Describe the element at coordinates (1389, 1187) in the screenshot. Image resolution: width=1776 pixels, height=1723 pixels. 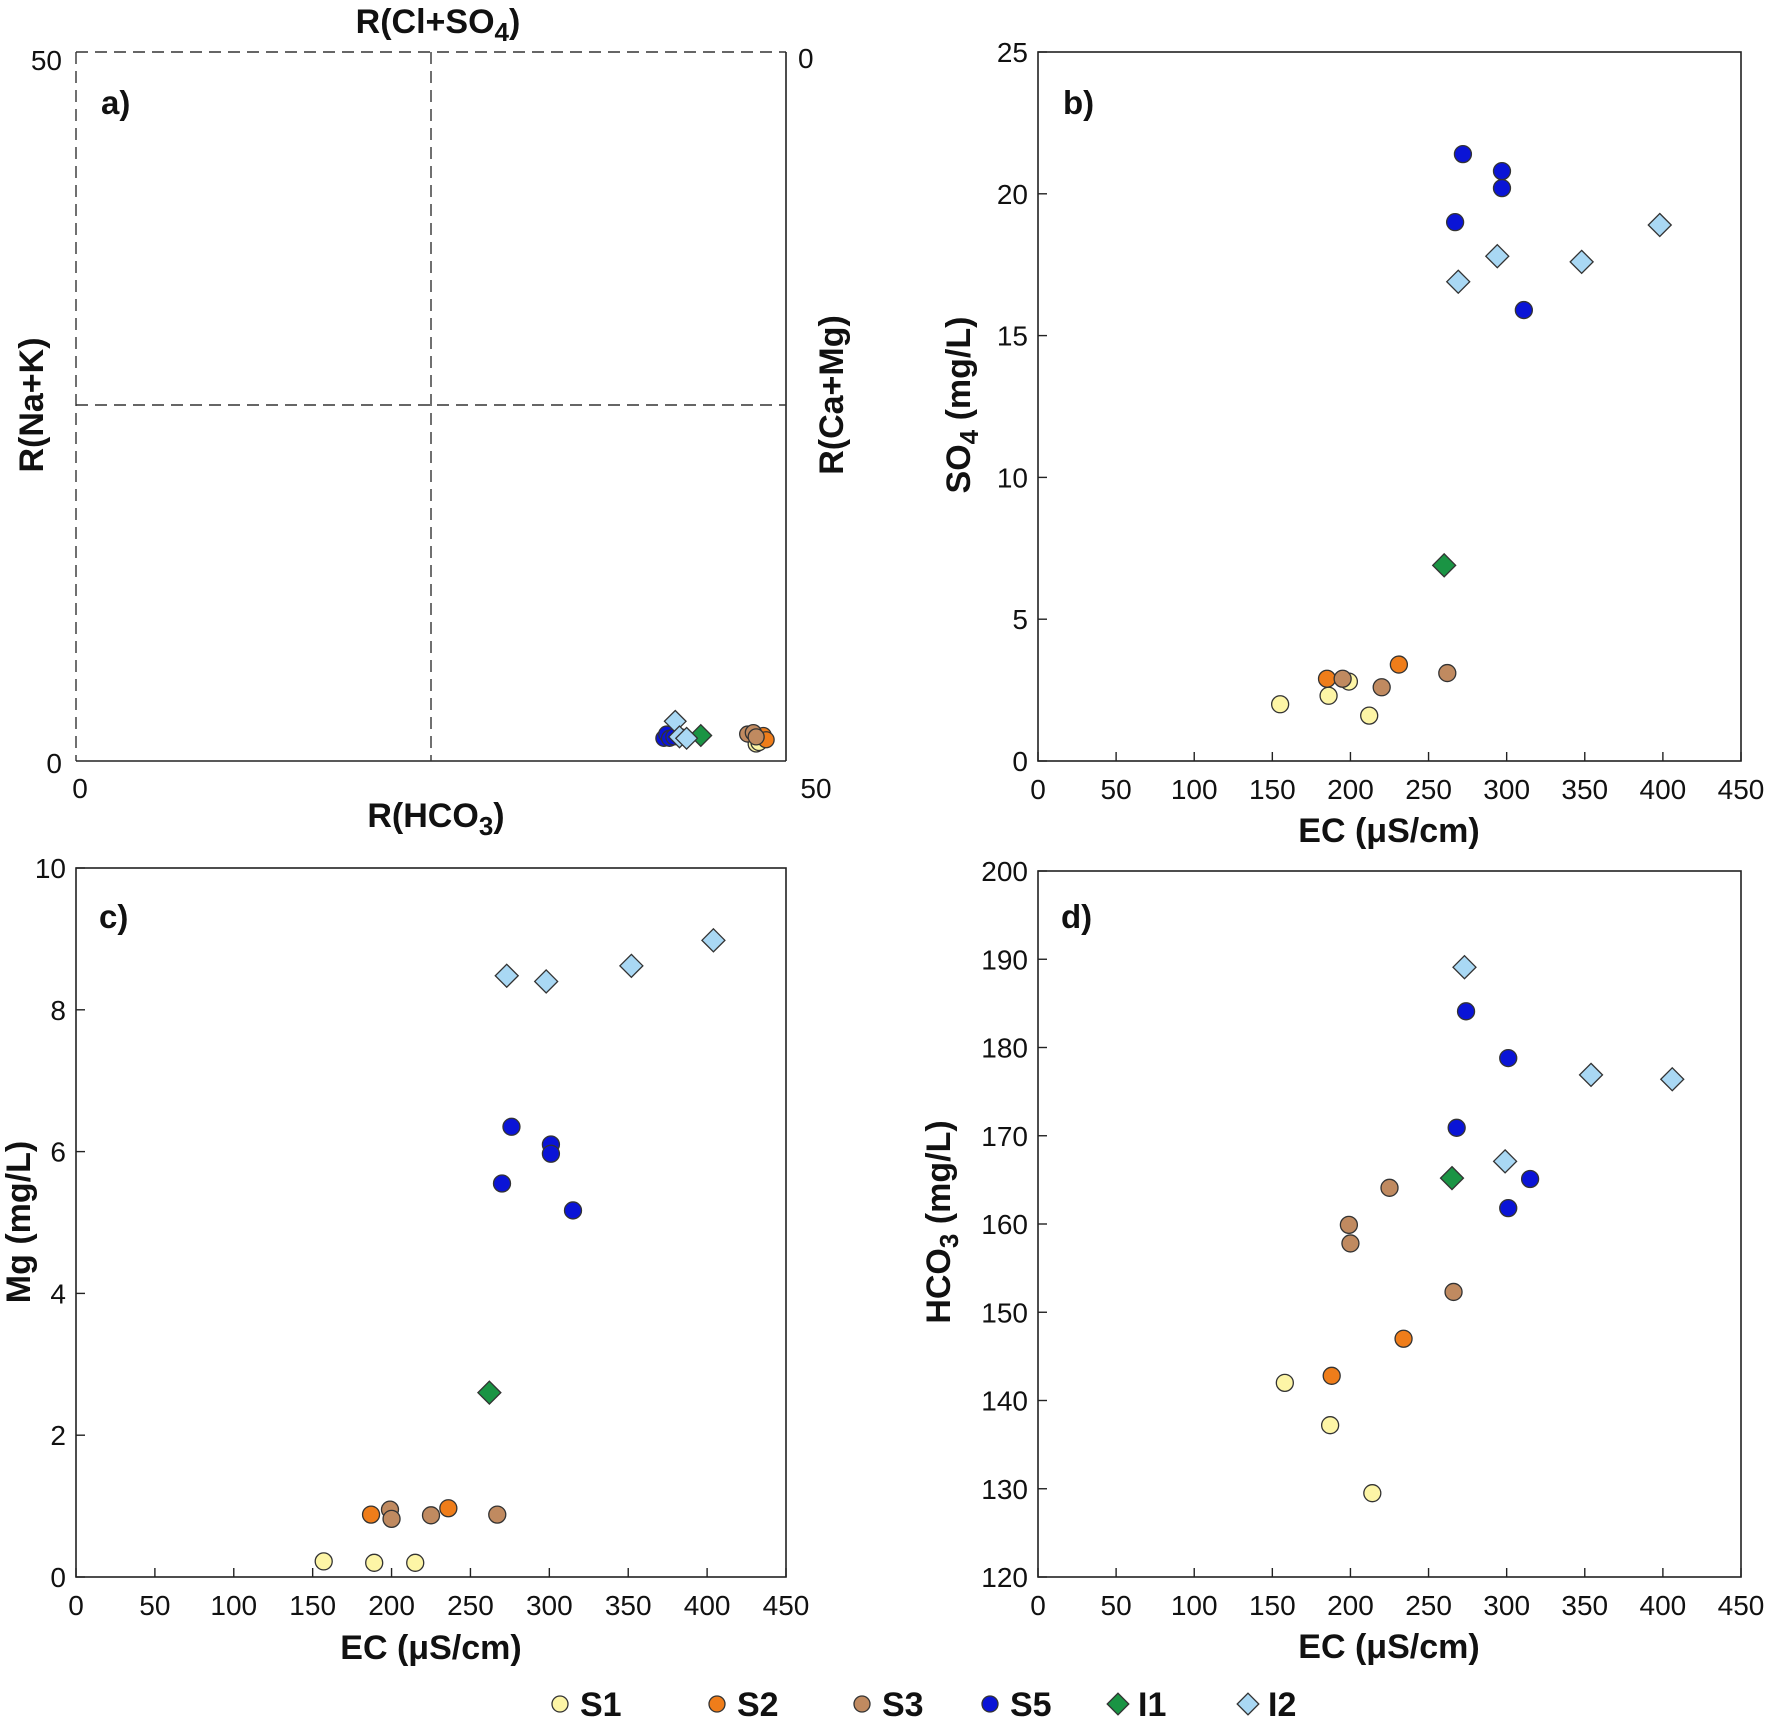
I see `panel-d-point-s3` at that location.